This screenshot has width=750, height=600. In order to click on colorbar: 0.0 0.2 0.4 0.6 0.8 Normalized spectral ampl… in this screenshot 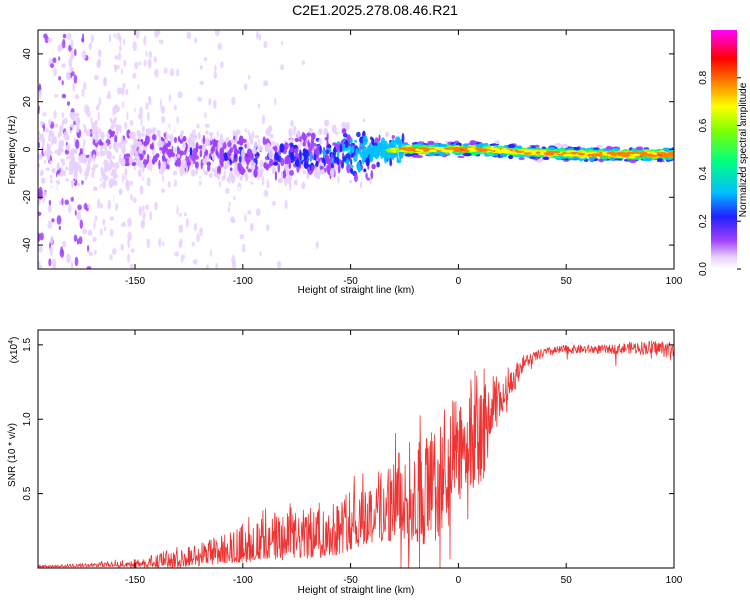, I will do `click(723, 153)`.